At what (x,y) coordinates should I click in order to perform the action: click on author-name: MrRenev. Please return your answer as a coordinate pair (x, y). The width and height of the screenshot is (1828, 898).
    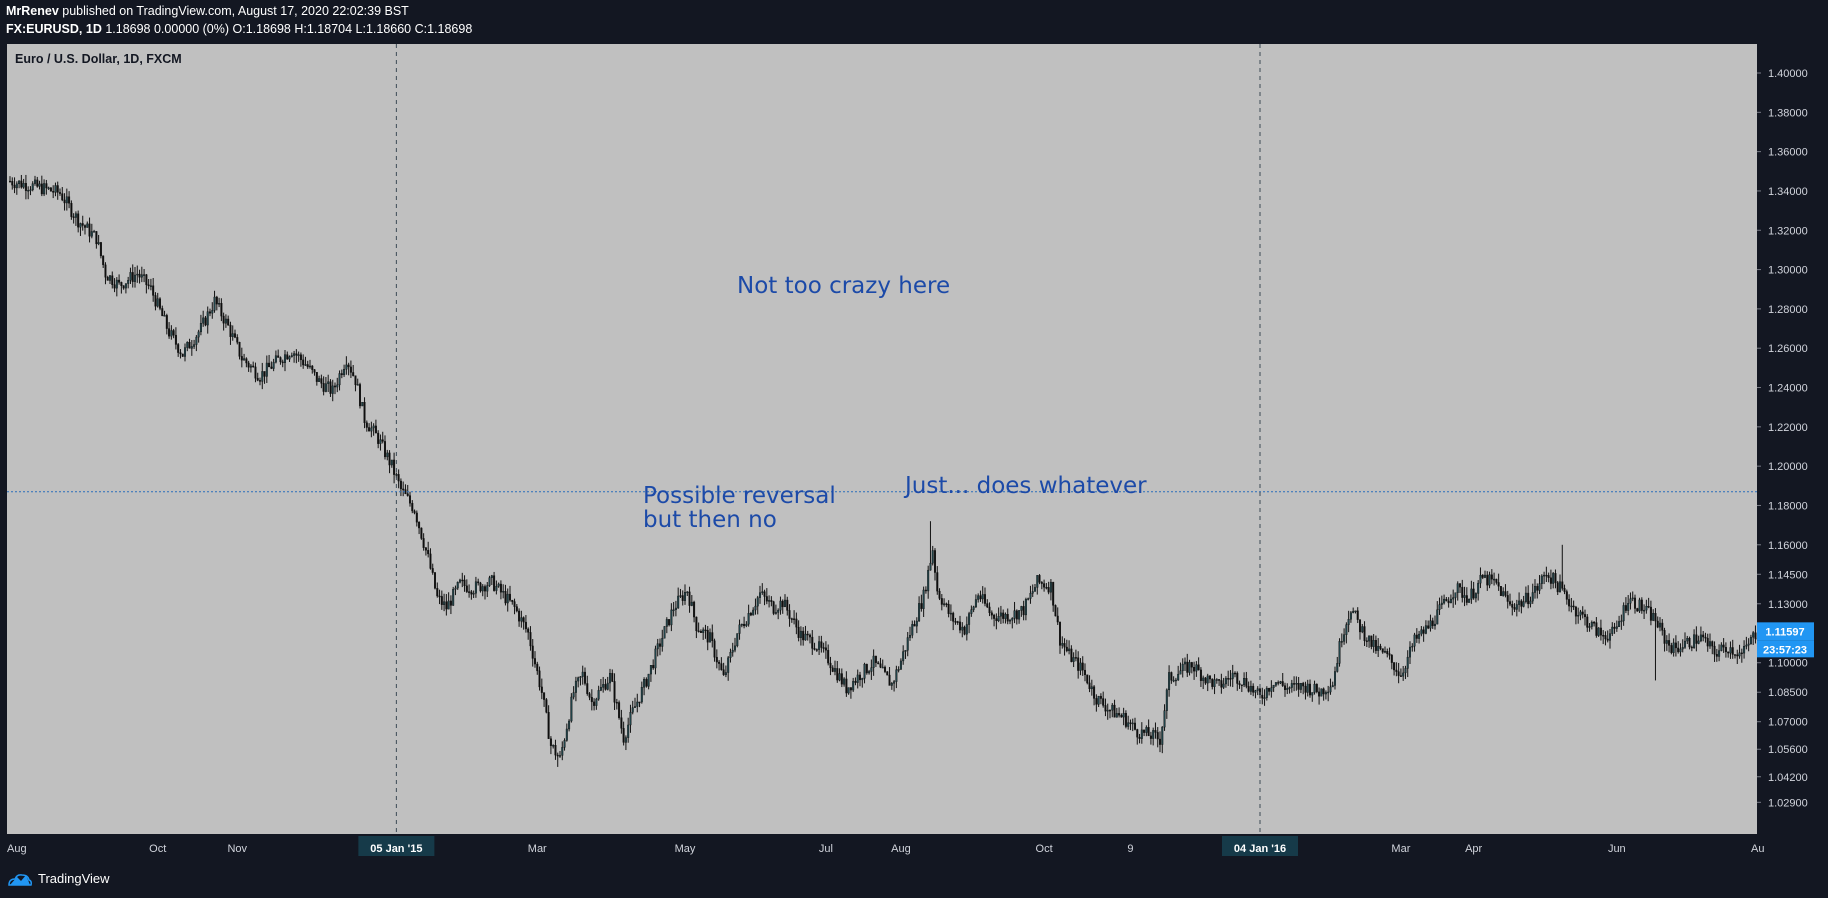
    Looking at the image, I should click on (32, 11).